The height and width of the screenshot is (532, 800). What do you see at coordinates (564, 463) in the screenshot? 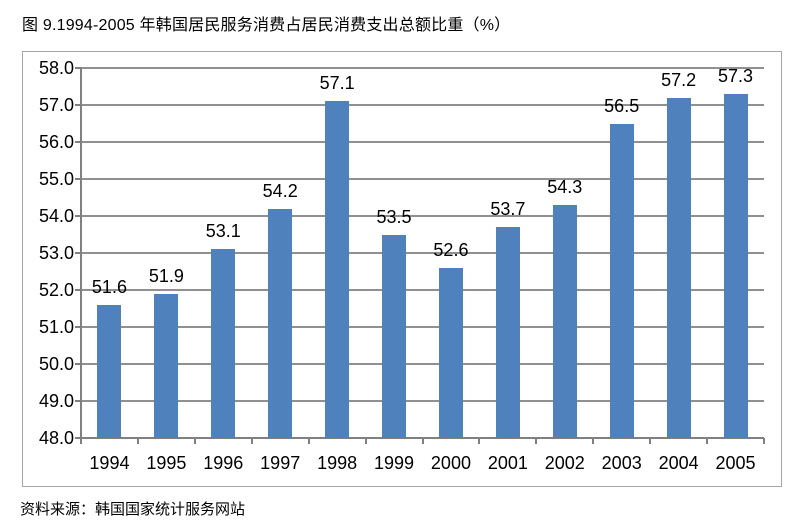
I see `x-axis-label: 2002` at bounding box center [564, 463].